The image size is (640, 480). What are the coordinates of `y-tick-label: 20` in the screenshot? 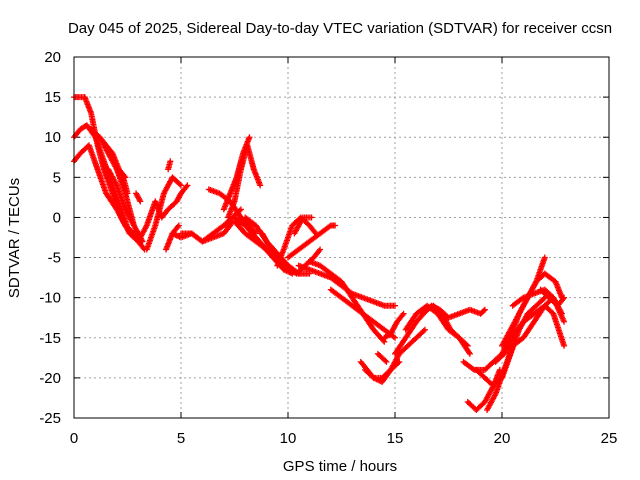 It's located at (52, 57).